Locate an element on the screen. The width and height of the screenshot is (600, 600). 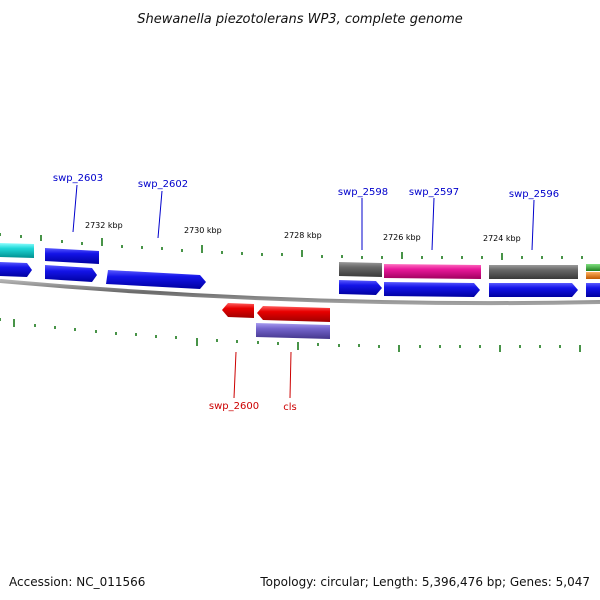
scale-ticks-lower is located at coordinates (290, 335).